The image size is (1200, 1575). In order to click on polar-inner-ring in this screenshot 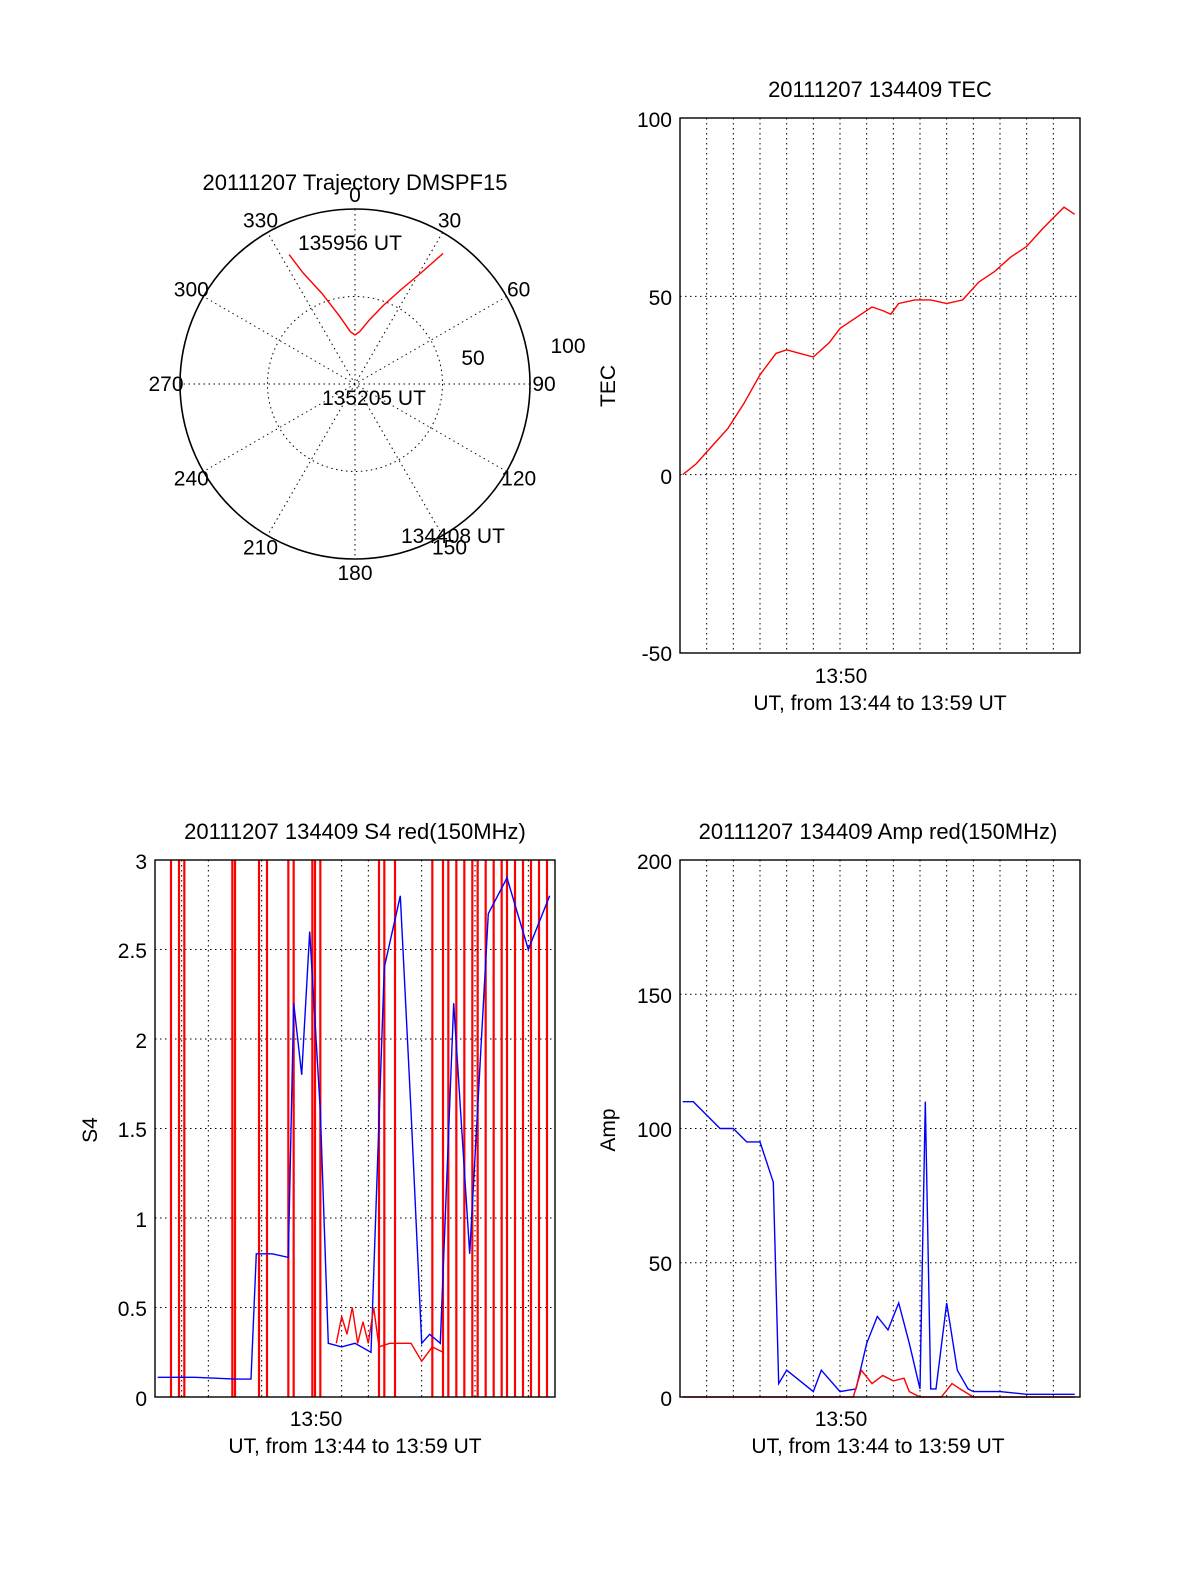, I will do `click(355, 384)`.